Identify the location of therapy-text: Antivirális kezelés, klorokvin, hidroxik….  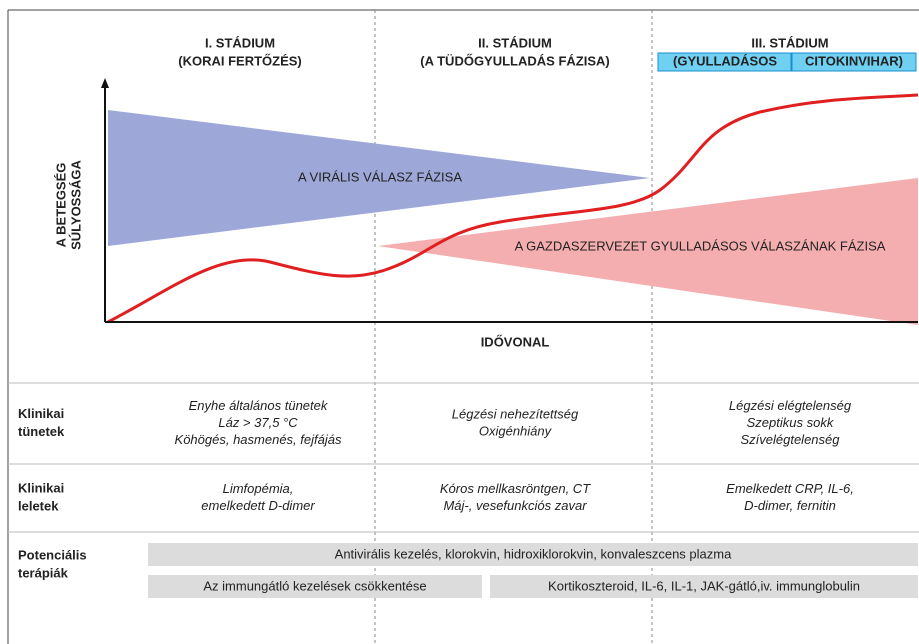
(533, 553).